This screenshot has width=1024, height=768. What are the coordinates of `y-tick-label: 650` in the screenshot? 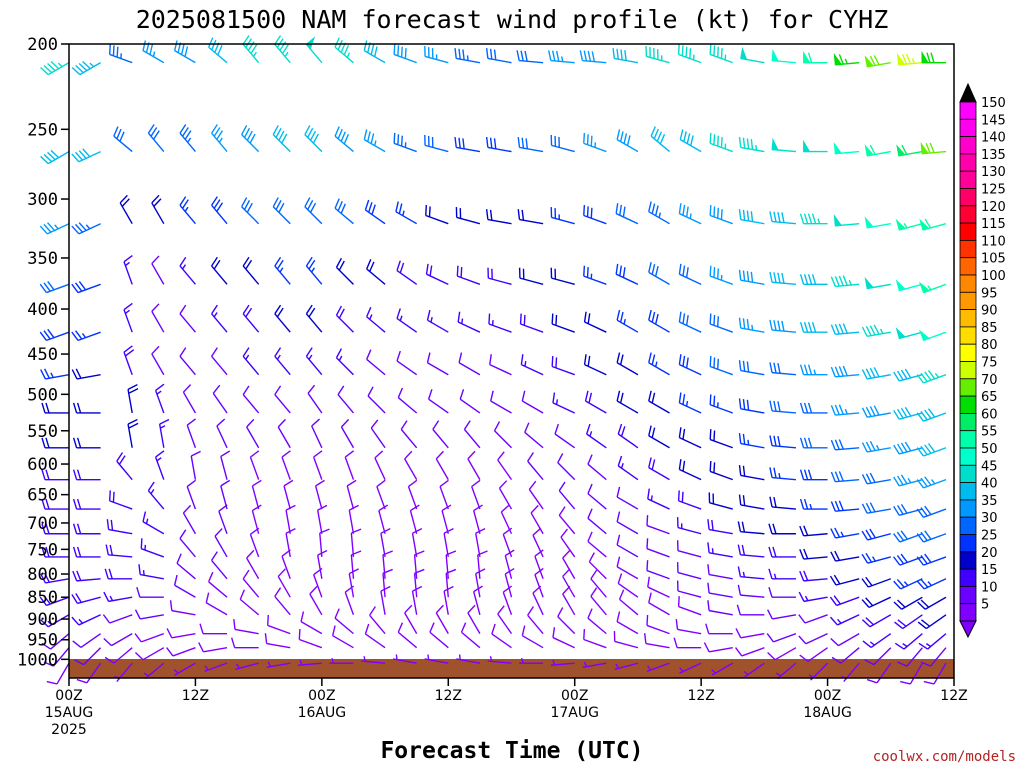 It's located at (42, 496).